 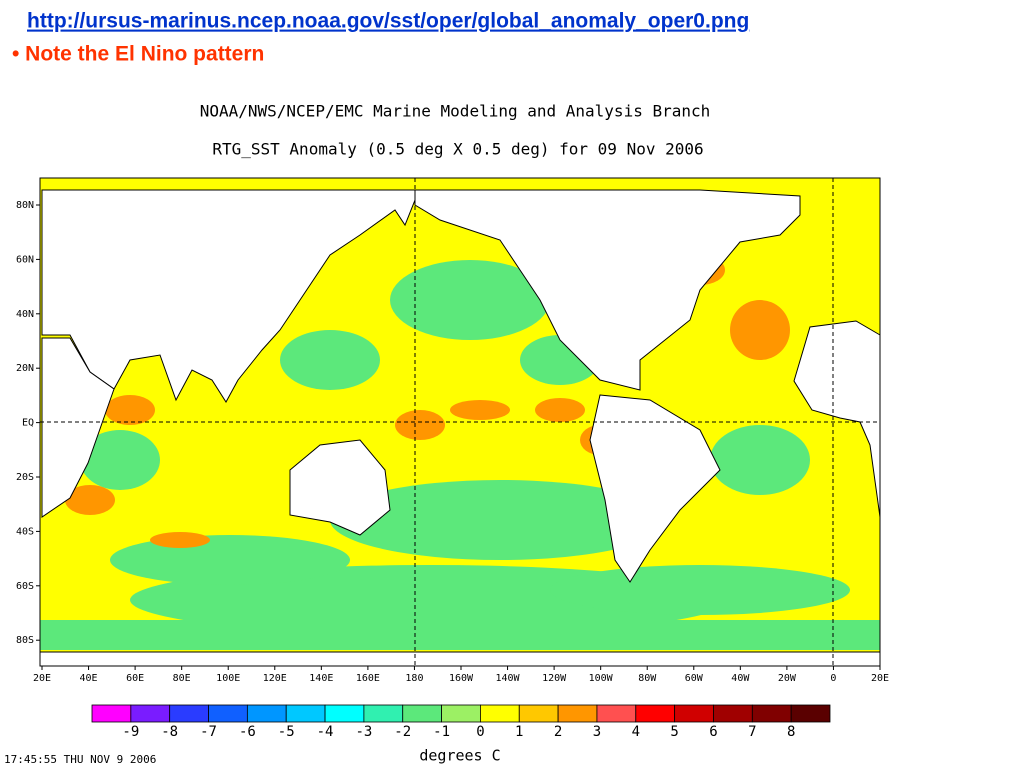 What do you see at coordinates (208, 732) in the screenshot?
I see `colorbar-label: -7` at bounding box center [208, 732].